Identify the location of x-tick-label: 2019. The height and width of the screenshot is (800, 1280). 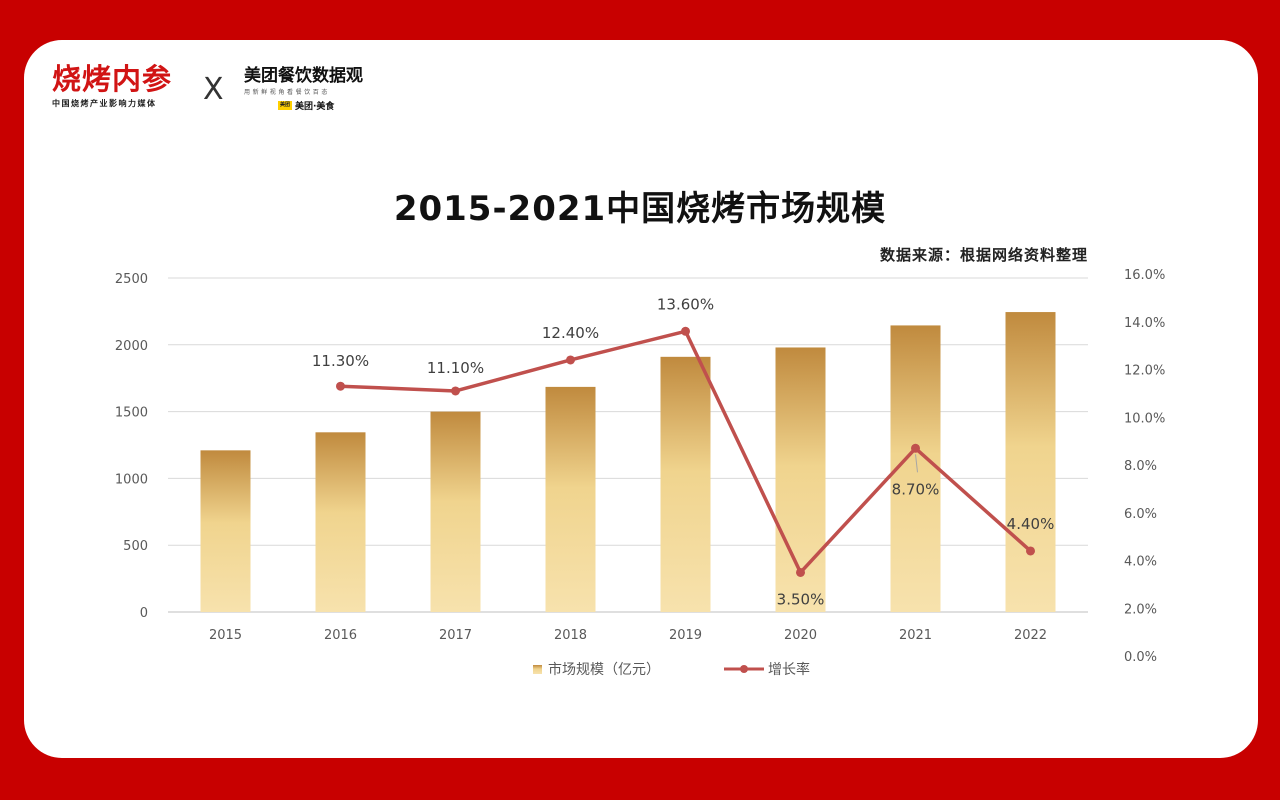
(685, 635).